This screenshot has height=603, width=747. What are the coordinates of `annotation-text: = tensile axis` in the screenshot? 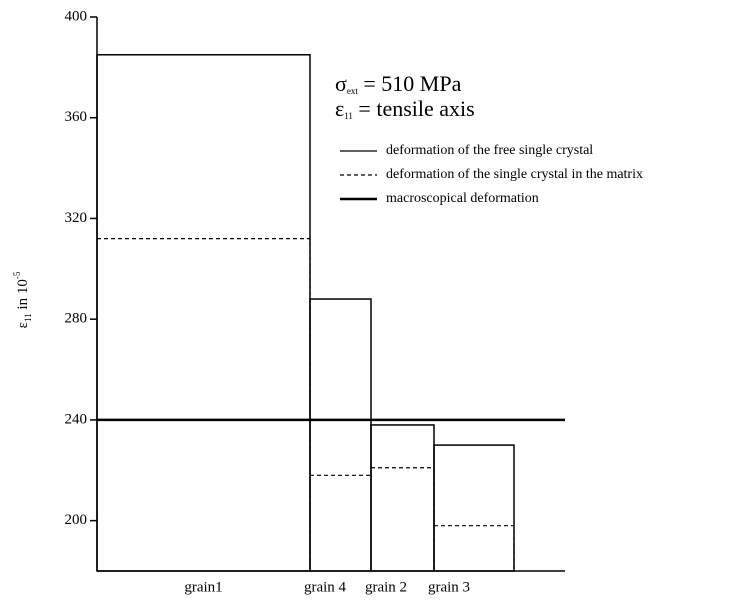 It's located at (414, 108).